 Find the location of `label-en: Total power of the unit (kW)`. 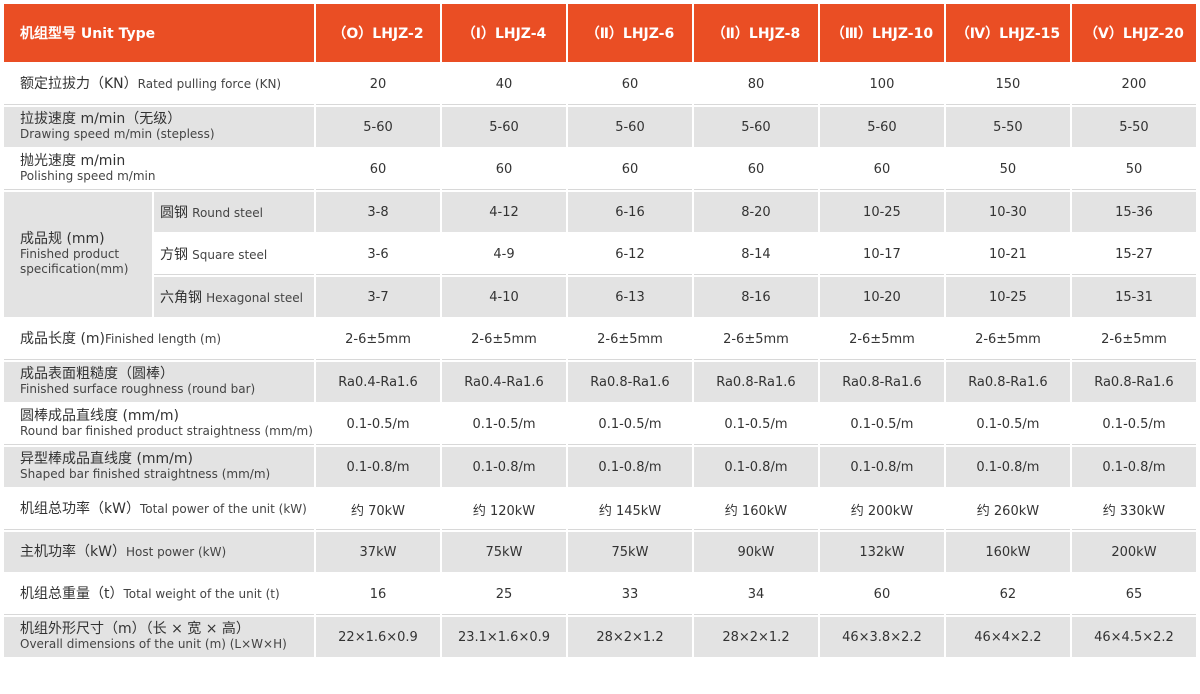

label-en: Total power of the unit (kW) is located at coordinates (223, 508).